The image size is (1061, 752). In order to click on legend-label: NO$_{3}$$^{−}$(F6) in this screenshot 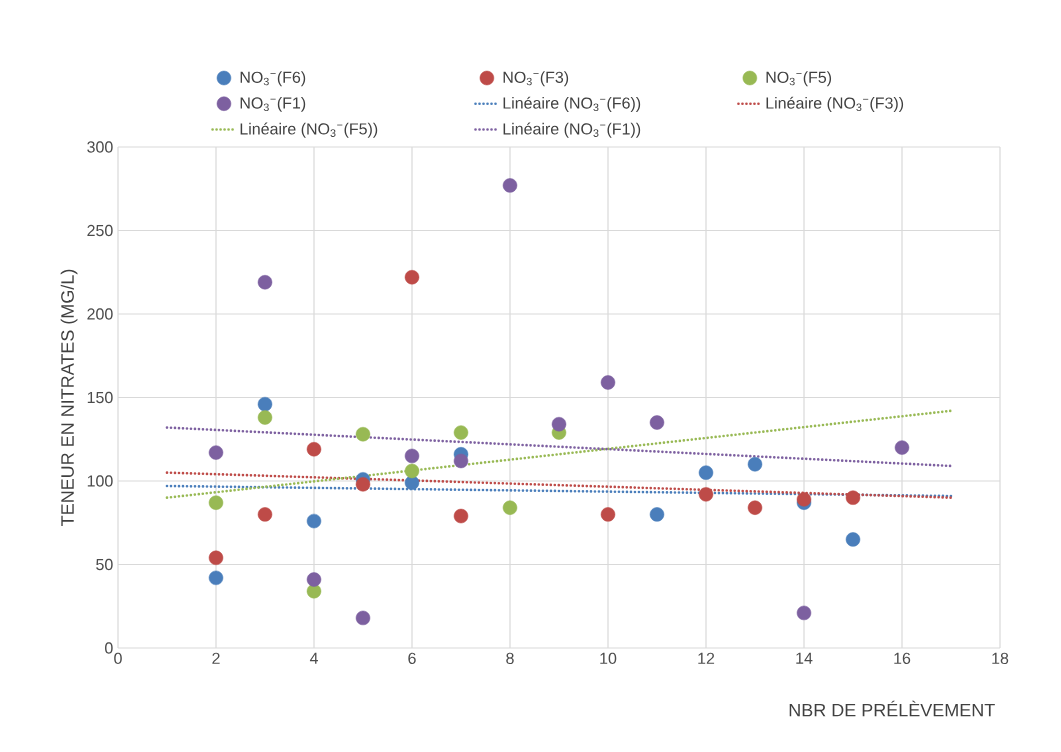, I will do `click(273, 79)`.